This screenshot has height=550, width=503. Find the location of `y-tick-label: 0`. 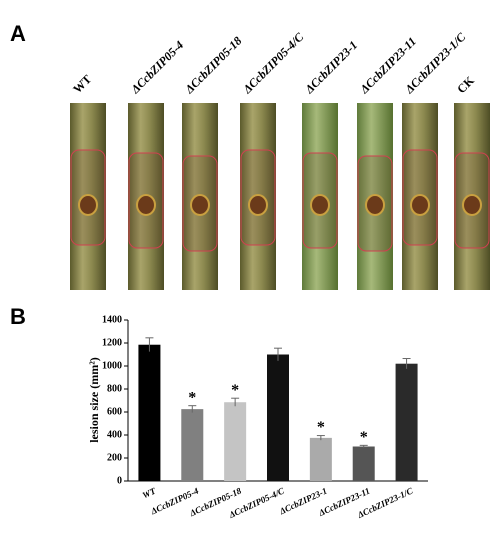

y-tick-label: 0 is located at coordinates (119, 480).